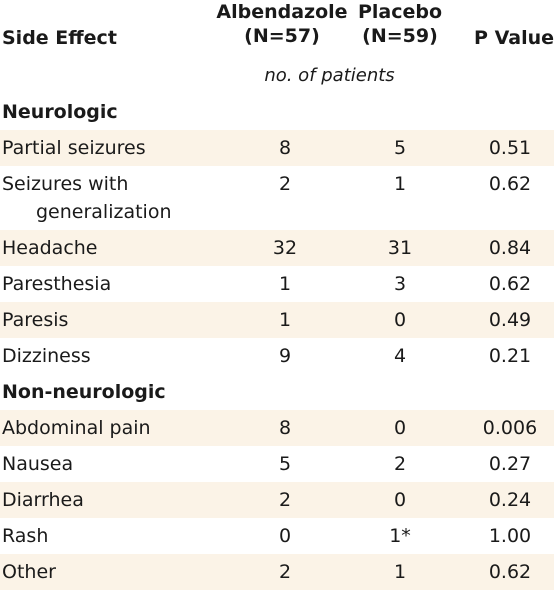 Image resolution: width=554 pixels, height=590 pixels. What do you see at coordinates (400, 356) in the screenshot?
I see `placebo-count: 4` at bounding box center [400, 356].